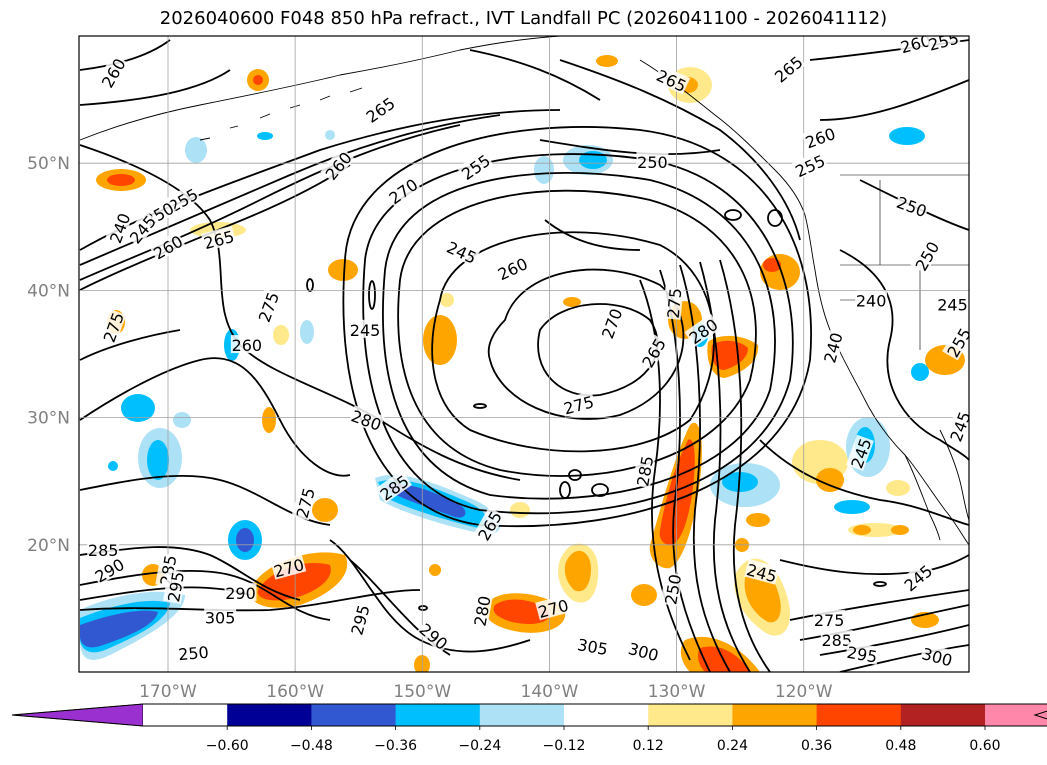 Image resolution: width=1047 pixels, height=765 pixels. What do you see at coordinates (922, 497) in the screenshot?
I see `baja-california-coastline` at bounding box center [922, 497].